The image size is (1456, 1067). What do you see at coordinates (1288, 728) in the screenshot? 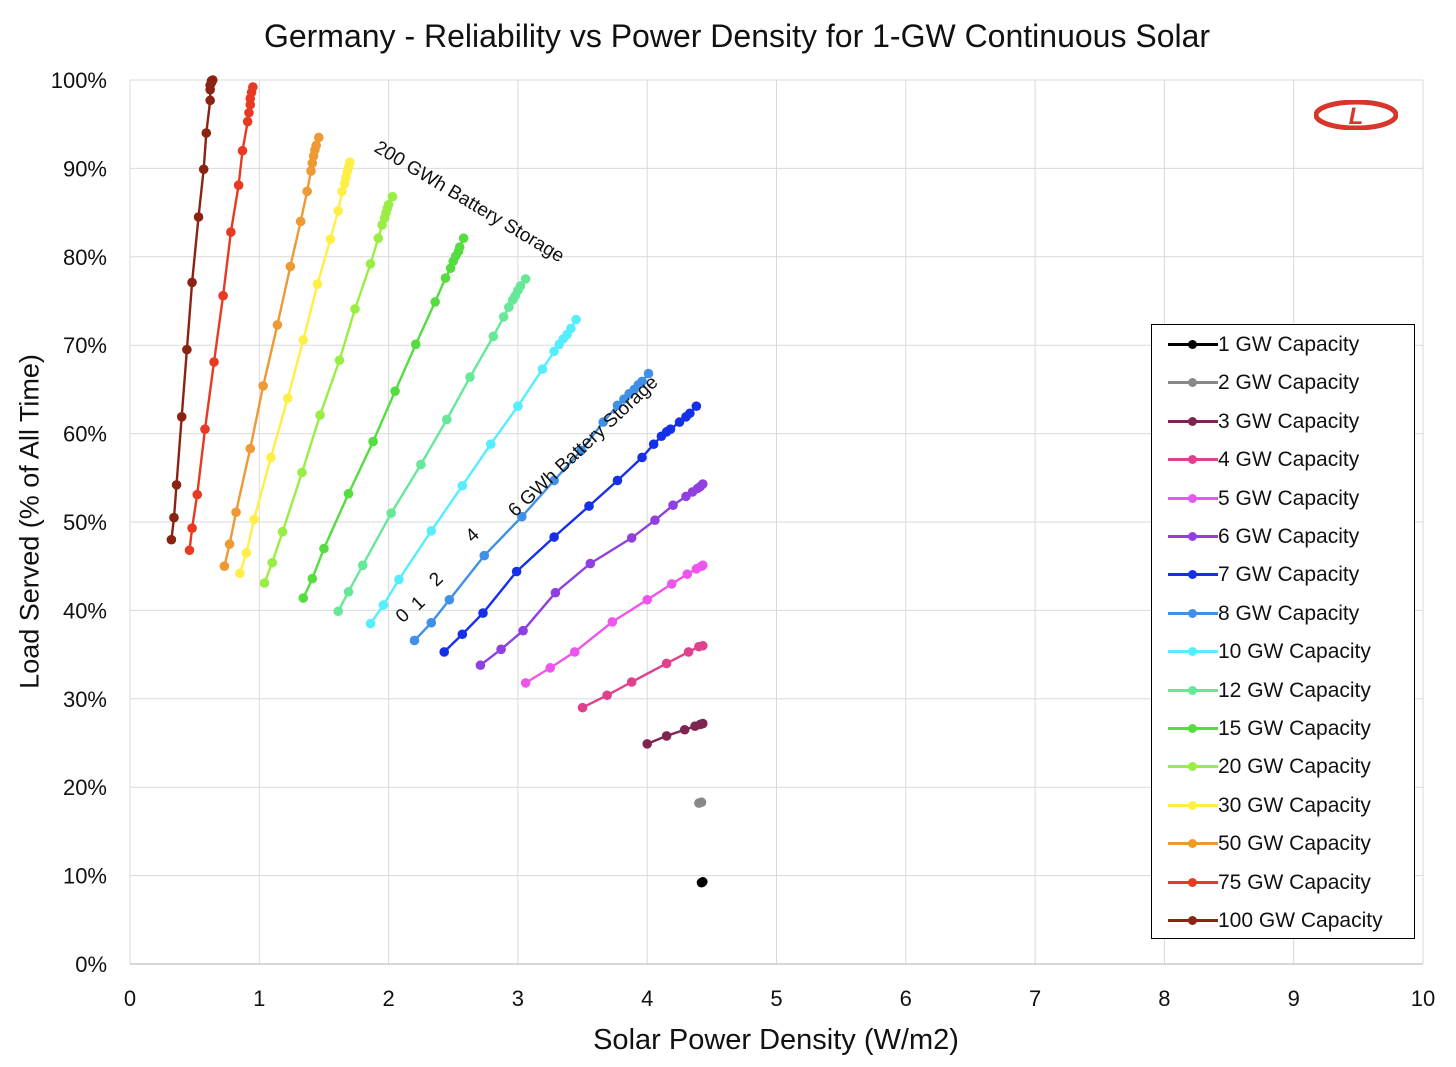
I see `legend-item: 15 GW Capacity` at bounding box center [1288, 728].